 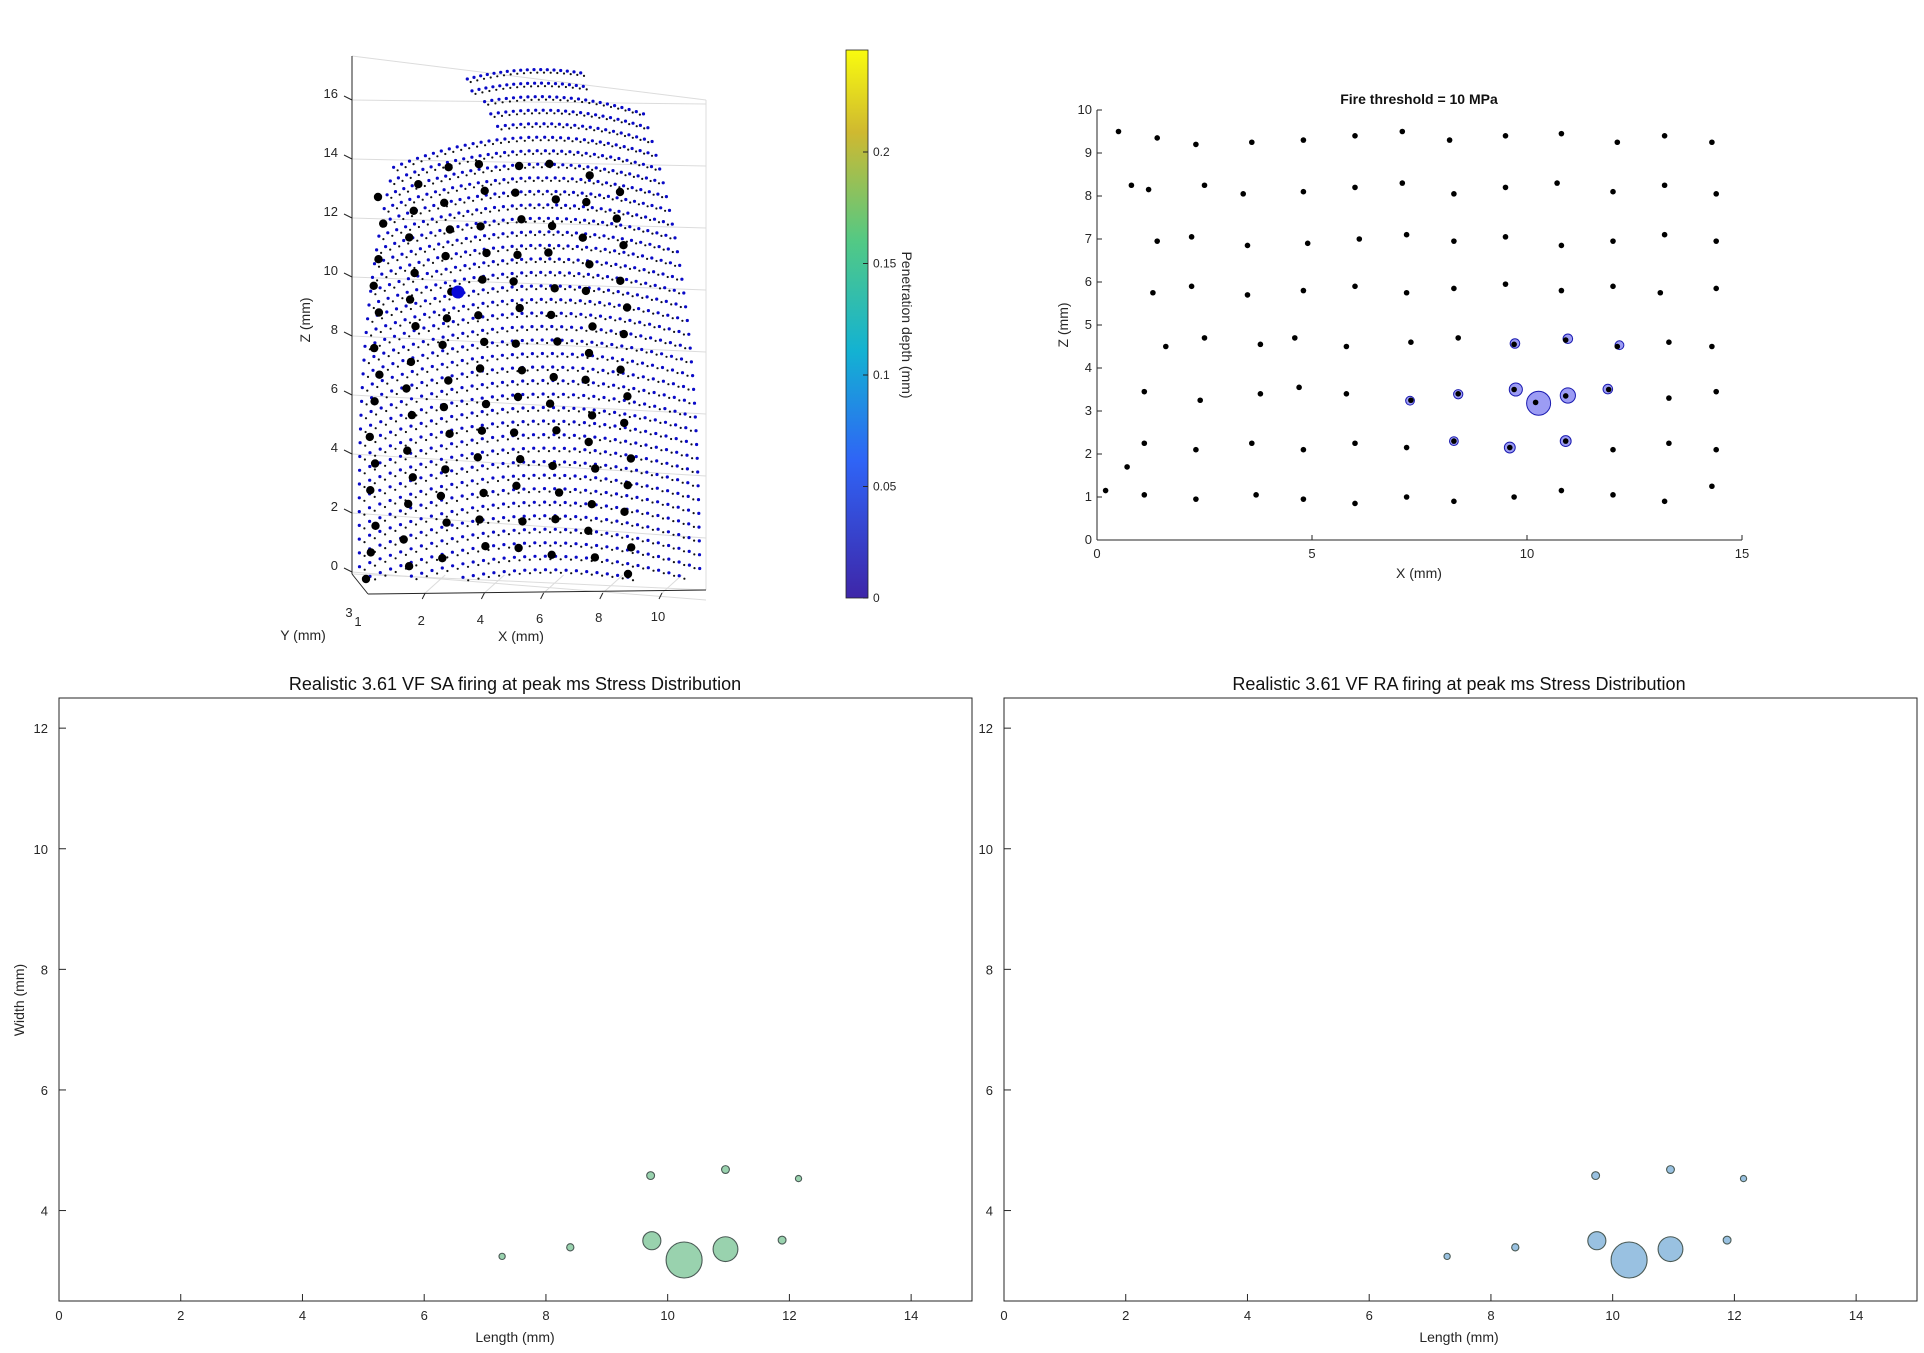 What do you see at coordinates (529, 283) in the screenshot?
I see `z-gridline` at bounding box center [529, 283].